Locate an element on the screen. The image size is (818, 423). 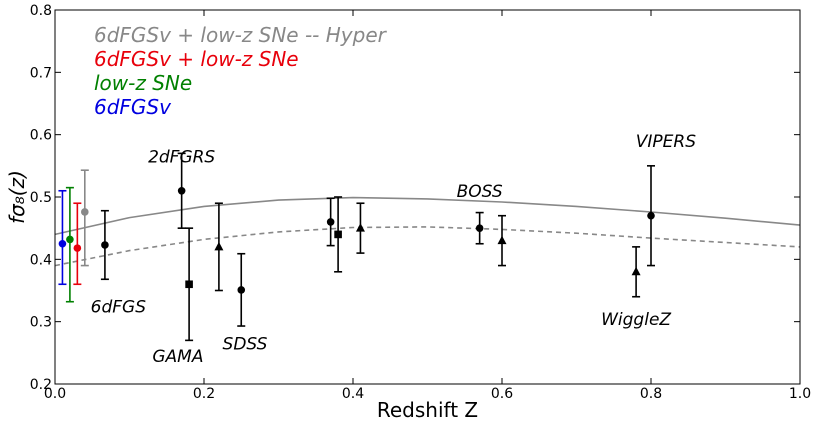
x-tick-label: 0.4 is located at coordinates (353, 394).